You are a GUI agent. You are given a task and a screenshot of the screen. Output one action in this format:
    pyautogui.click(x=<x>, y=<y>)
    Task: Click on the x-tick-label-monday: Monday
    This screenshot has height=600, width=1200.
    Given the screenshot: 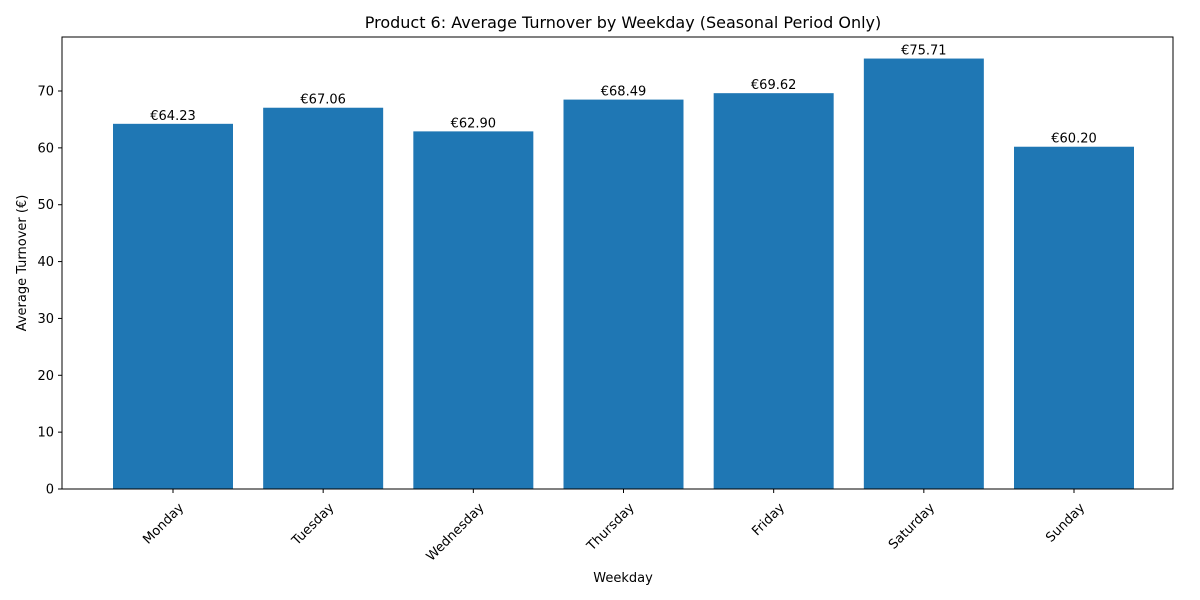 What is the action you would take?
    pyautogui.click(x=163, y=523)
    